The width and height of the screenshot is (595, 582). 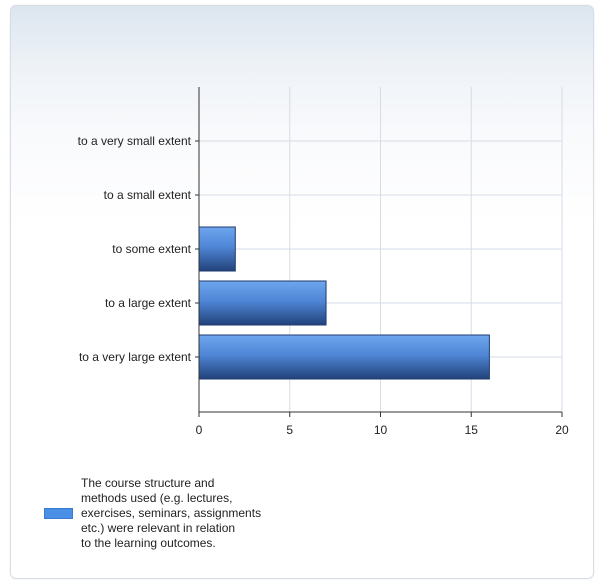 What do you see at coordinates (562, 430) in the screenshot?
I see `x-tick-label: 20` at bounding box center [562, 430].